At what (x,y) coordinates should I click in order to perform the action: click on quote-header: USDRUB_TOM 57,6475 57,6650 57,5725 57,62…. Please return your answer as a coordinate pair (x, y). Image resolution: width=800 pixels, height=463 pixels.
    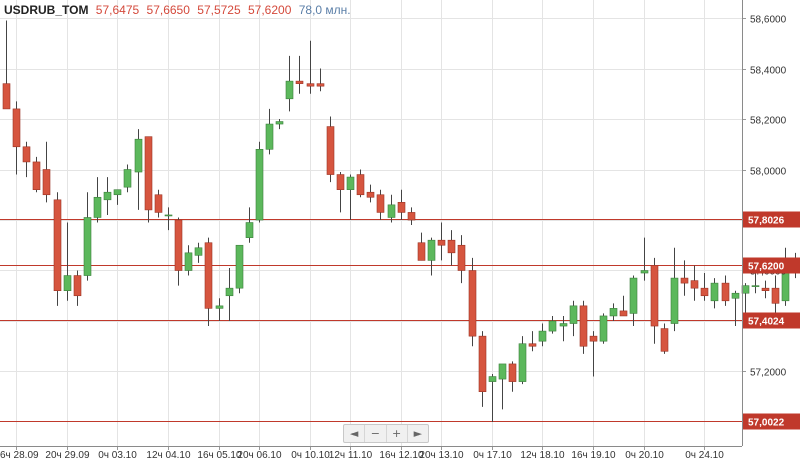
    Looking at the image, I should click on (177, 10).